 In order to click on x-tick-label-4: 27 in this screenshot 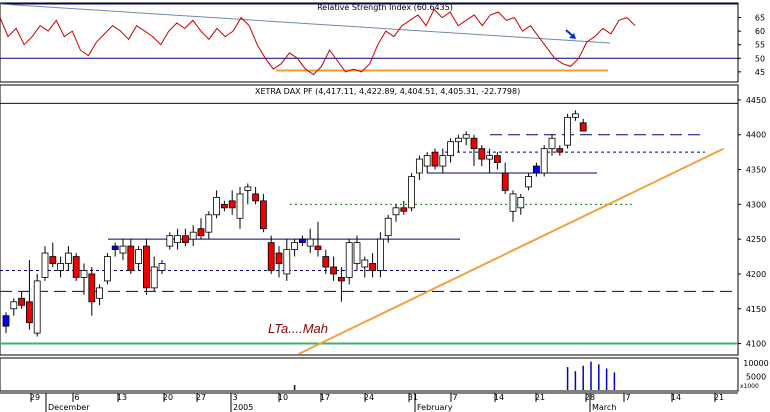, I will do `click(201, 397)`.